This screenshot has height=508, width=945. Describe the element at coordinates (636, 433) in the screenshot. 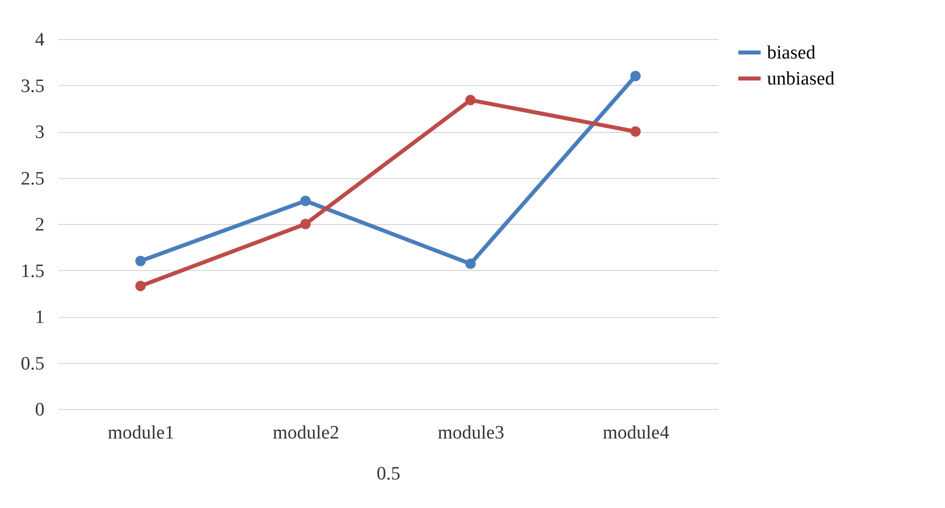

I see `x-tick-label: module4` at that location.